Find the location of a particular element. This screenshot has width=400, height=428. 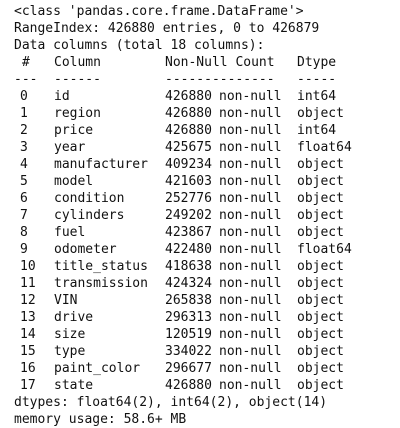

row-column-name: transmission is located at coordinates (101, 283).